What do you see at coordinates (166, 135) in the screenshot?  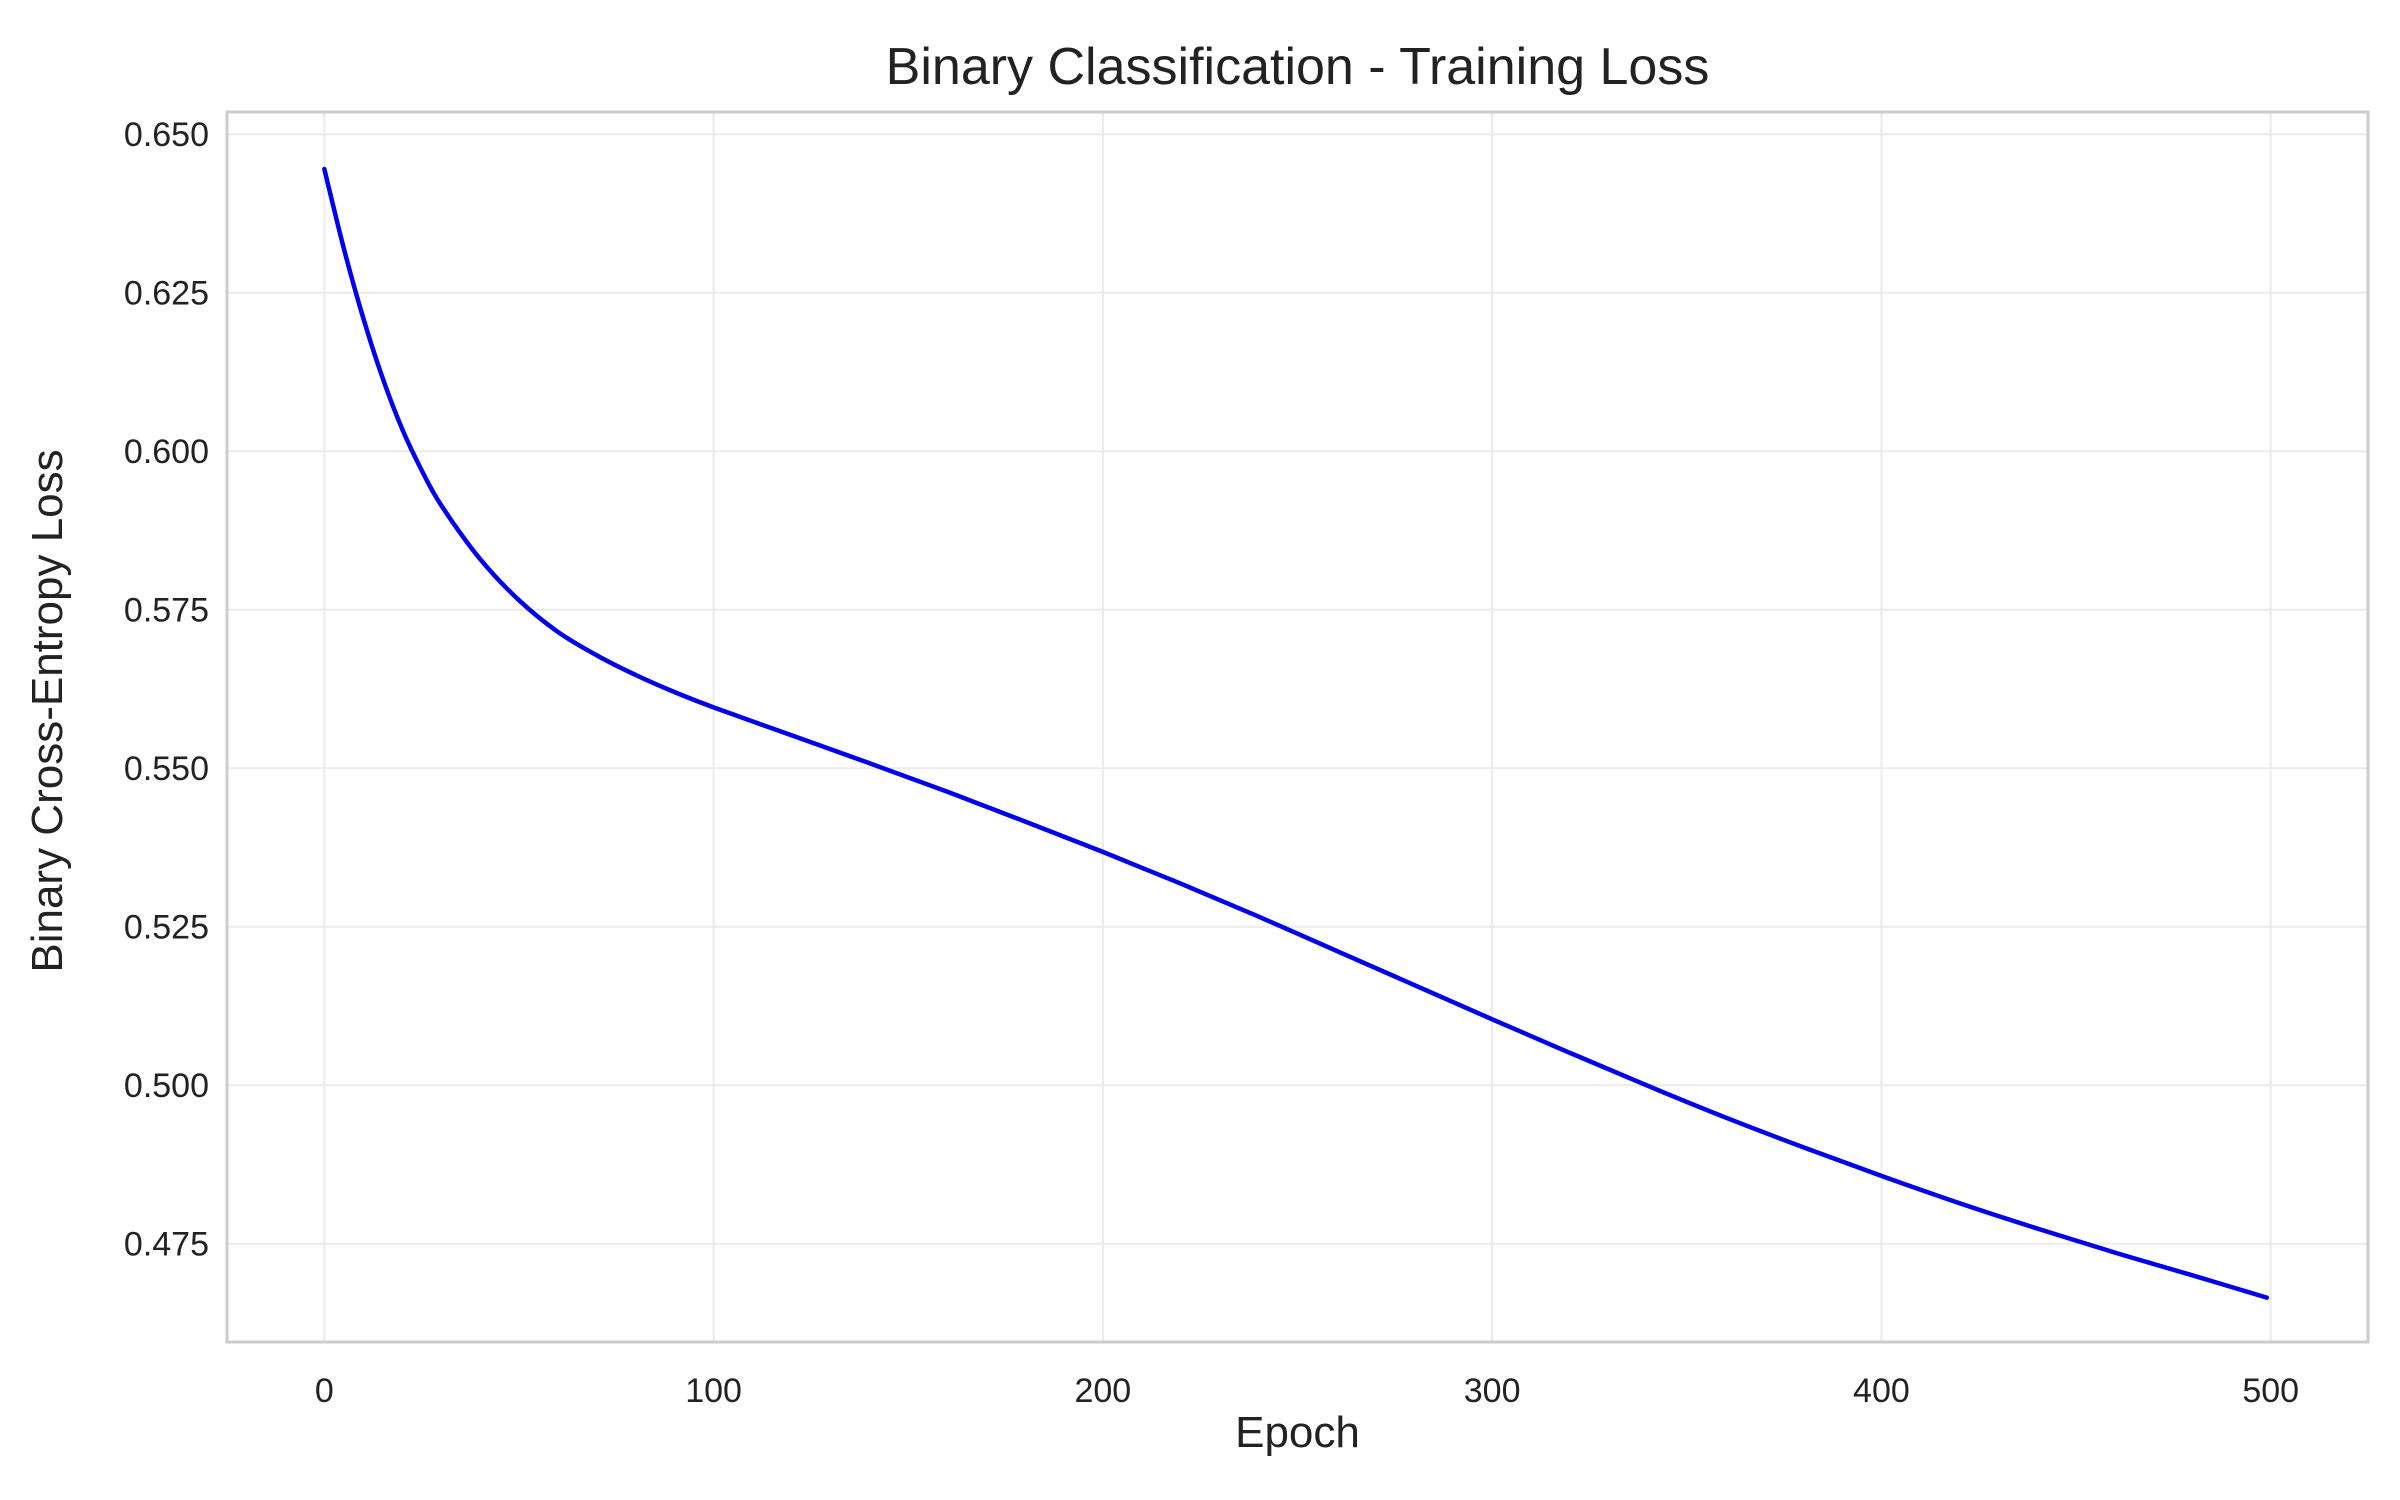 I see `y-tick-label: 0.650` at bounding box center [166, 135].